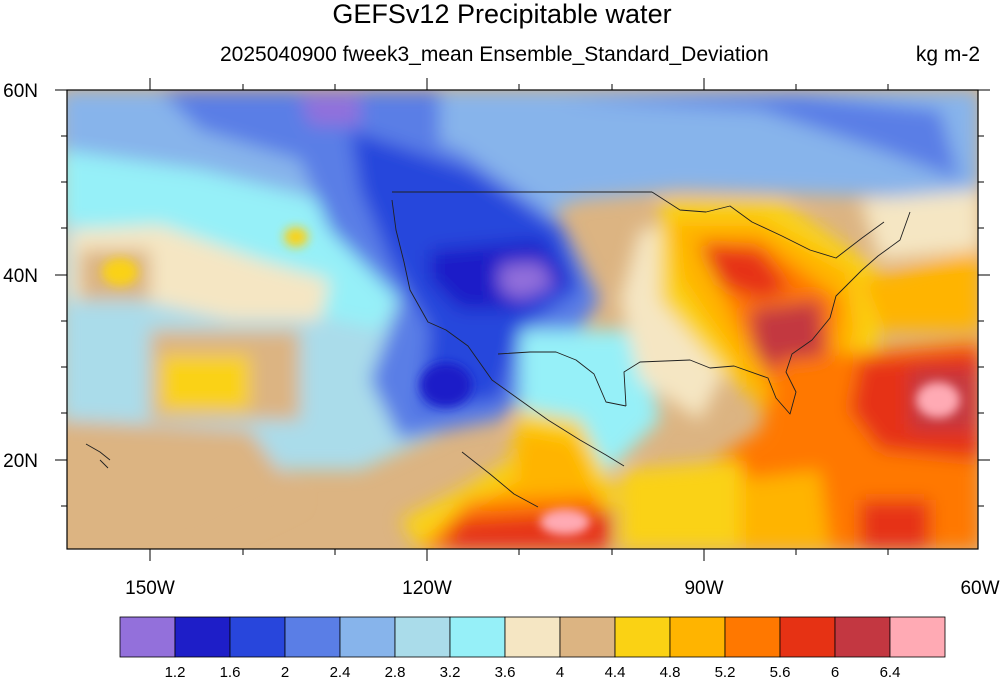 This screenshot has width=1004, height=684. Describe the element at coordinates (450, 672) in the screenshot. I see `colorbar-label: 3.2` at that location.